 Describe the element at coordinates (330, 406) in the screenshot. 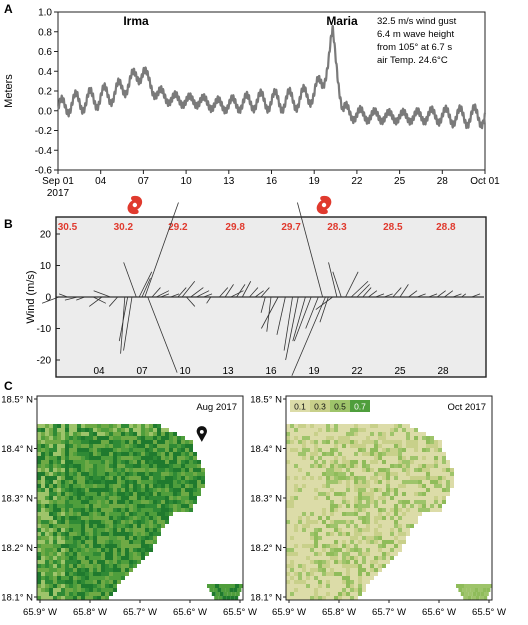

I see `colorbar-legend: 0.1 0.3 0.5 0.7` at that location.